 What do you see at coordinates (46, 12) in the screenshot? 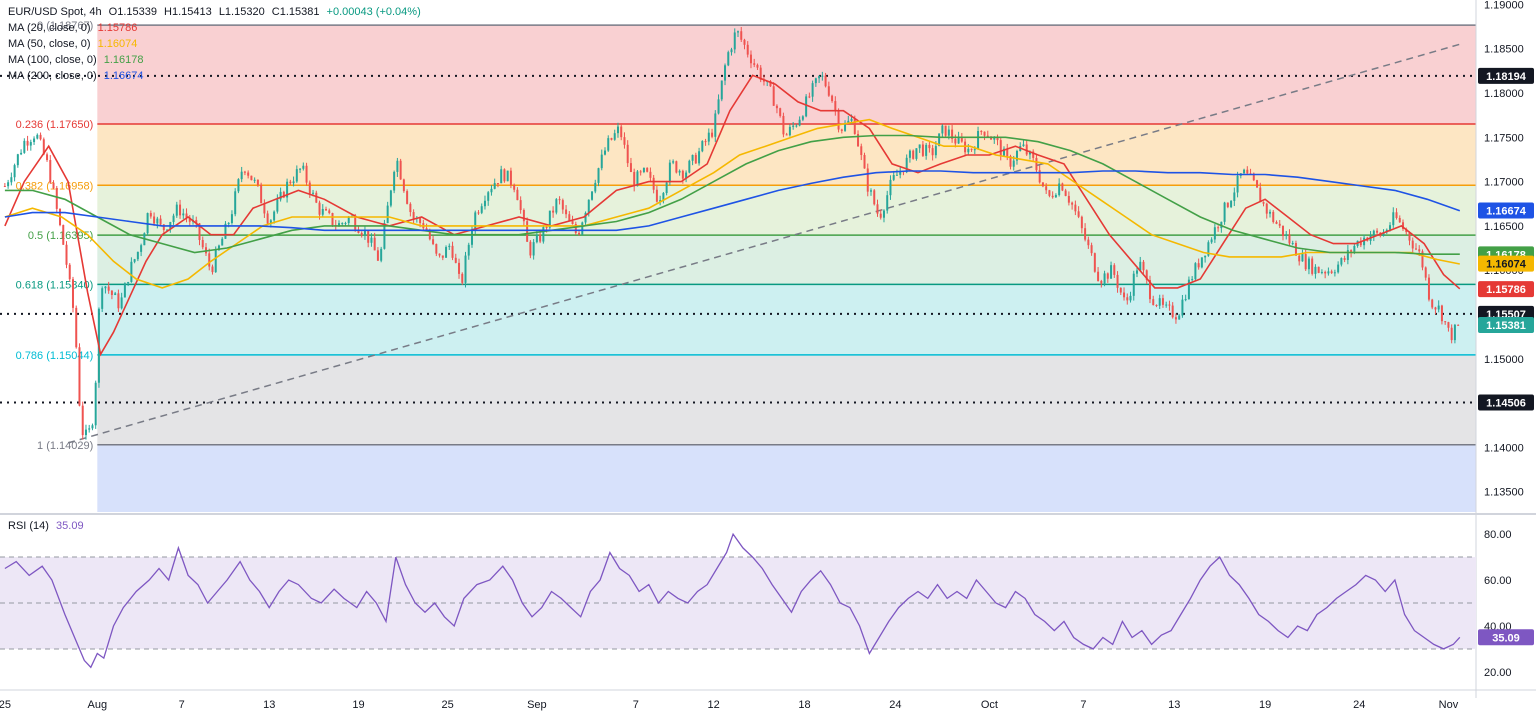
I see `symbol-name: EUR/USD Spot` at bounding box center [46, 12].